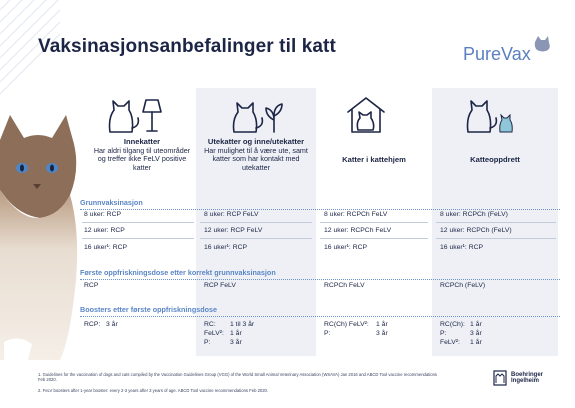  What do you see at coordinates (92, 324) in the screenshot?
I see `booster-key: RCP:` at bounding box center [92, 324].